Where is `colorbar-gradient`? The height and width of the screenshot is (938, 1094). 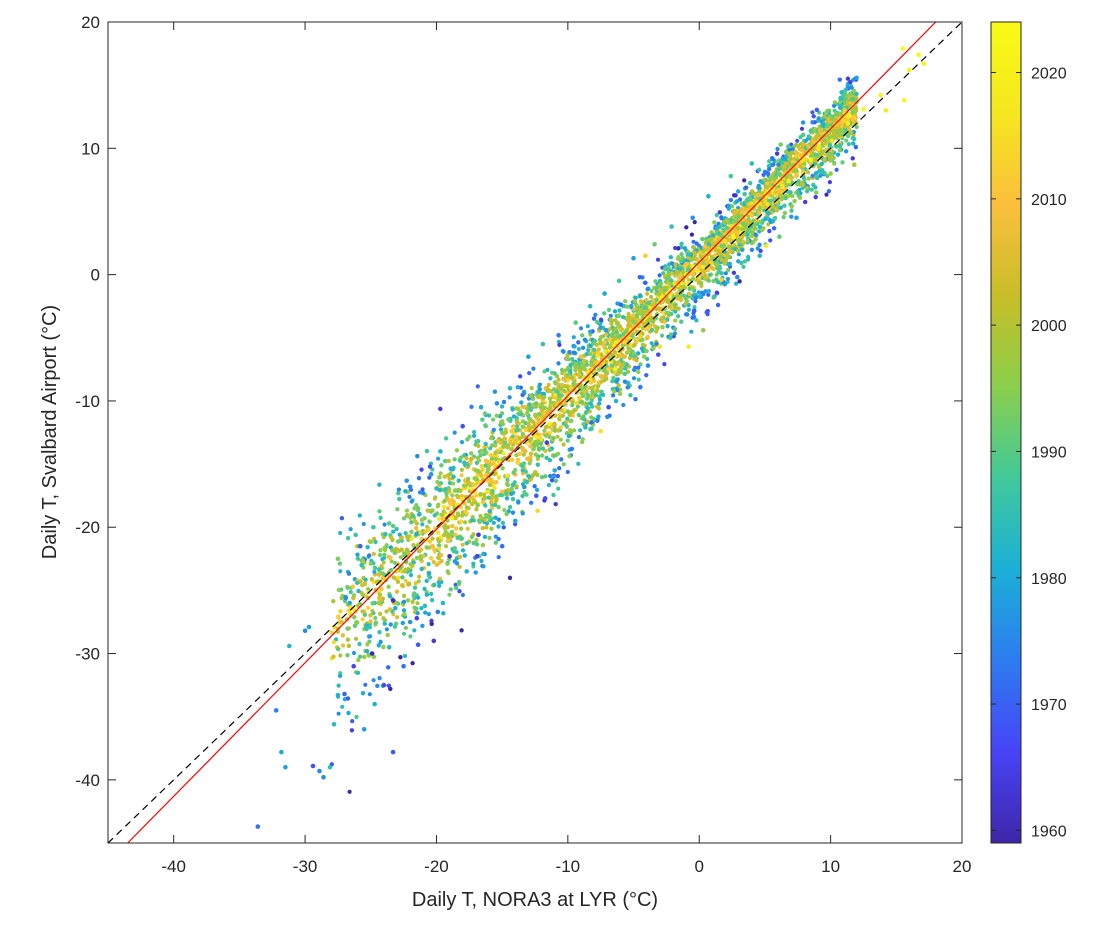 colorbar-gradient is located at coordinates (1006, 432).